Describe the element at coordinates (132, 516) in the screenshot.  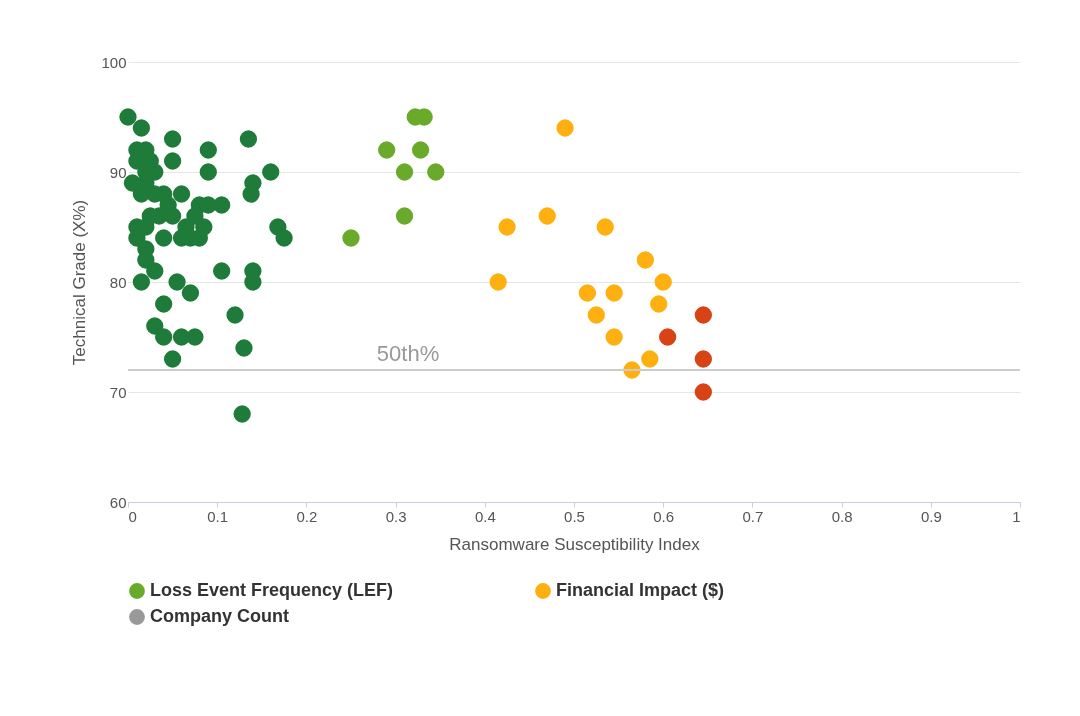
I see `x-tick-label: 0` at that location.